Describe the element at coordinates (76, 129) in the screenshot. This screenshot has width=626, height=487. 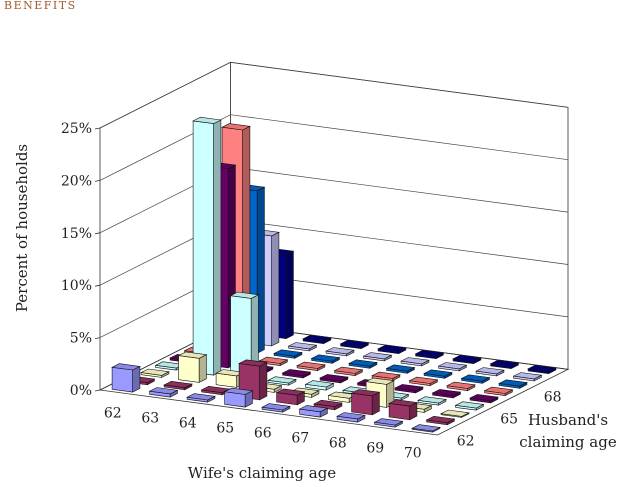
I see `y-tick-label: 25%` at that location.